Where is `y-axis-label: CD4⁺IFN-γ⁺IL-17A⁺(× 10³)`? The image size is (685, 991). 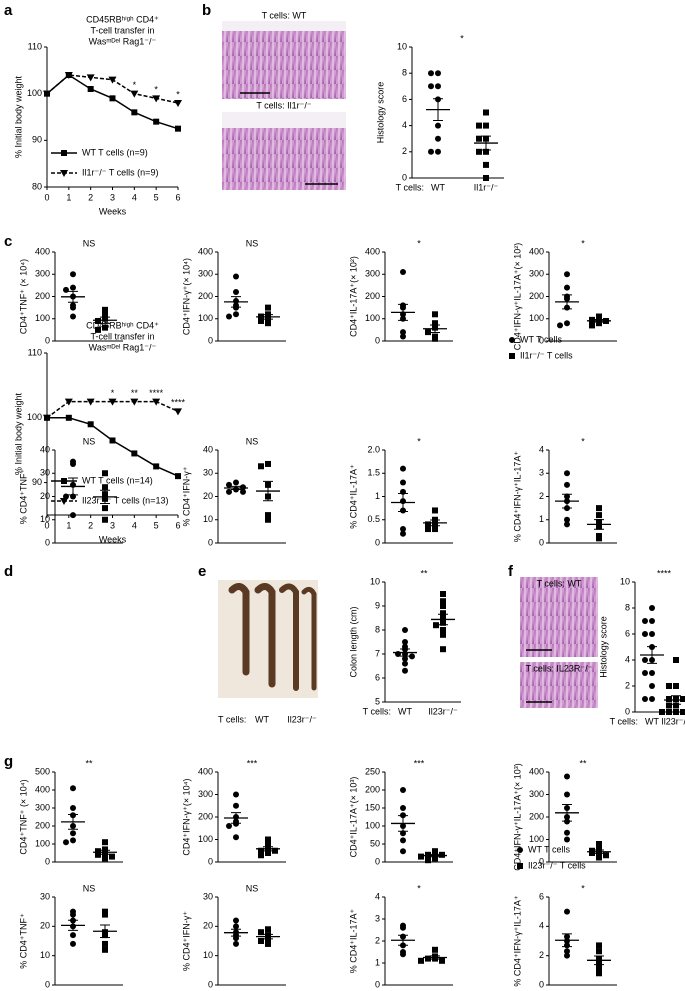 y-axis-label: CD4⁺IFN-γ⁺IL-17A⁺(× 10³) is located at coordinates (517, 817).